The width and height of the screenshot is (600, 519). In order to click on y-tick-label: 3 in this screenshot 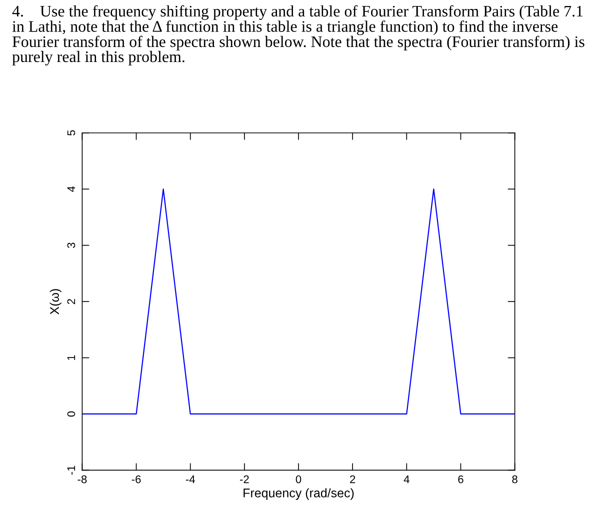, I will do `click(71, 245)`.